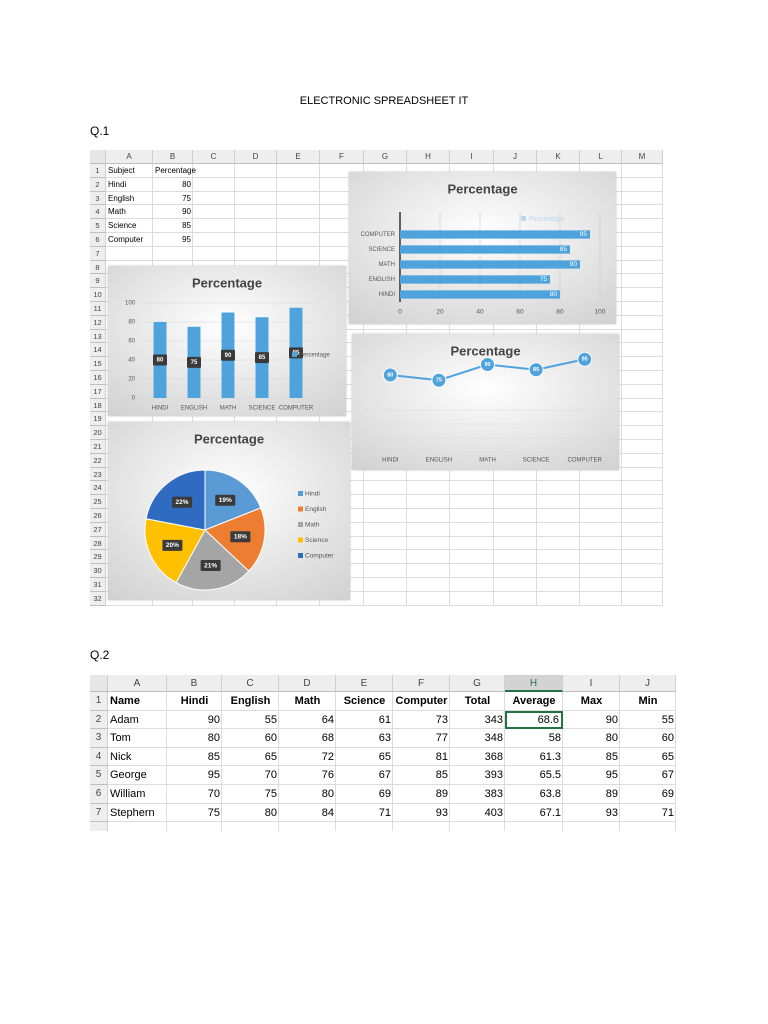 The width and height of the screenshot is (768, 1024). Describe the element at coordinates (98, 460) in the screenshot. I see `row-header: 22` at that location.